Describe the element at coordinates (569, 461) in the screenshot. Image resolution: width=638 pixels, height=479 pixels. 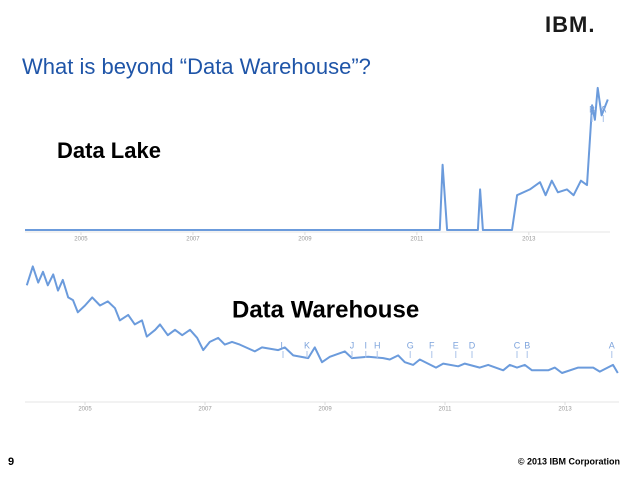
I see `copyright: © 2013 IBM Corporation` at that location.